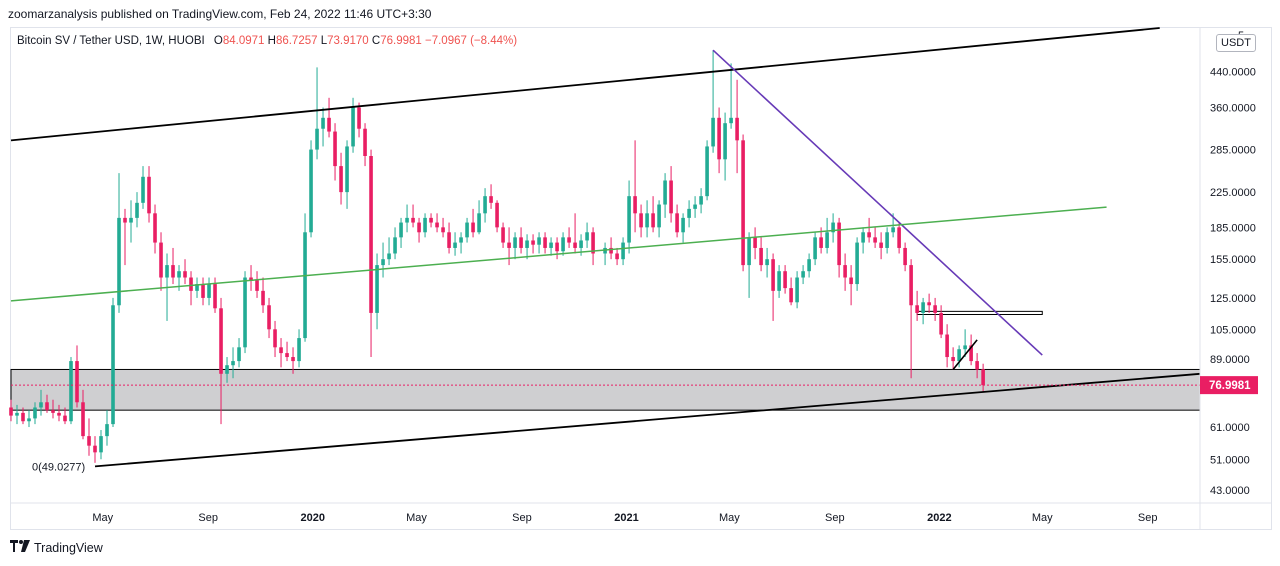  I want to click on currency-button: USDT, so click(1236, 43).